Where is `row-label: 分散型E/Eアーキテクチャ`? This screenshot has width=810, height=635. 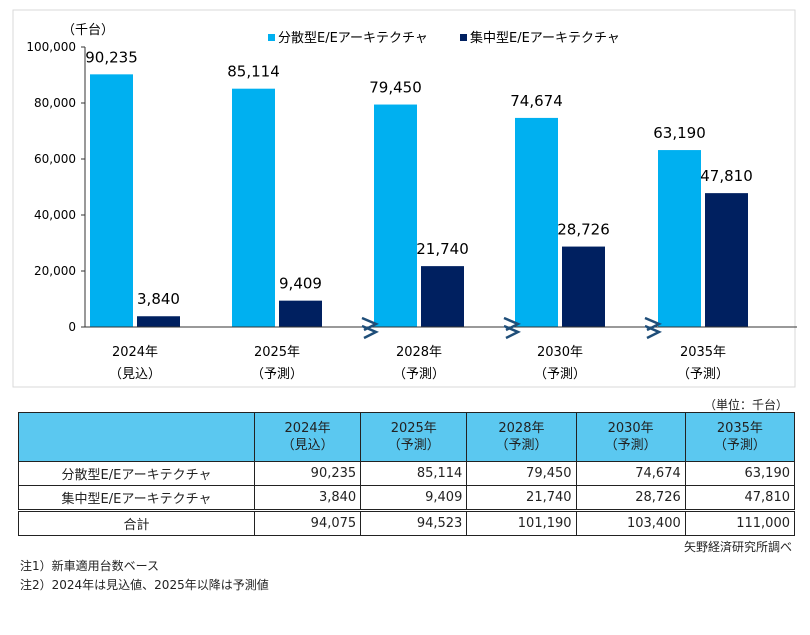
row-label: 分散型E/Eアーキテクチャ is located at coordinates (136, 473).